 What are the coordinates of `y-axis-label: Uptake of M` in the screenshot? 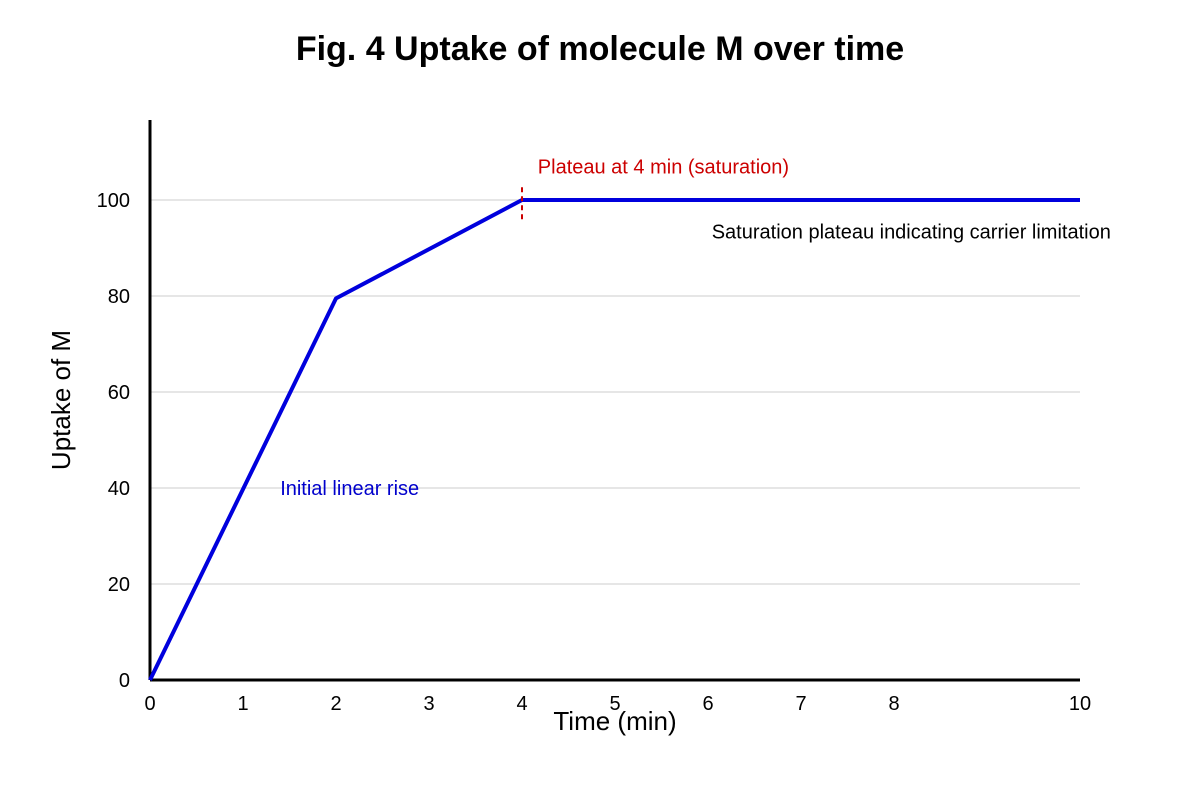 It's located at (61, 400).